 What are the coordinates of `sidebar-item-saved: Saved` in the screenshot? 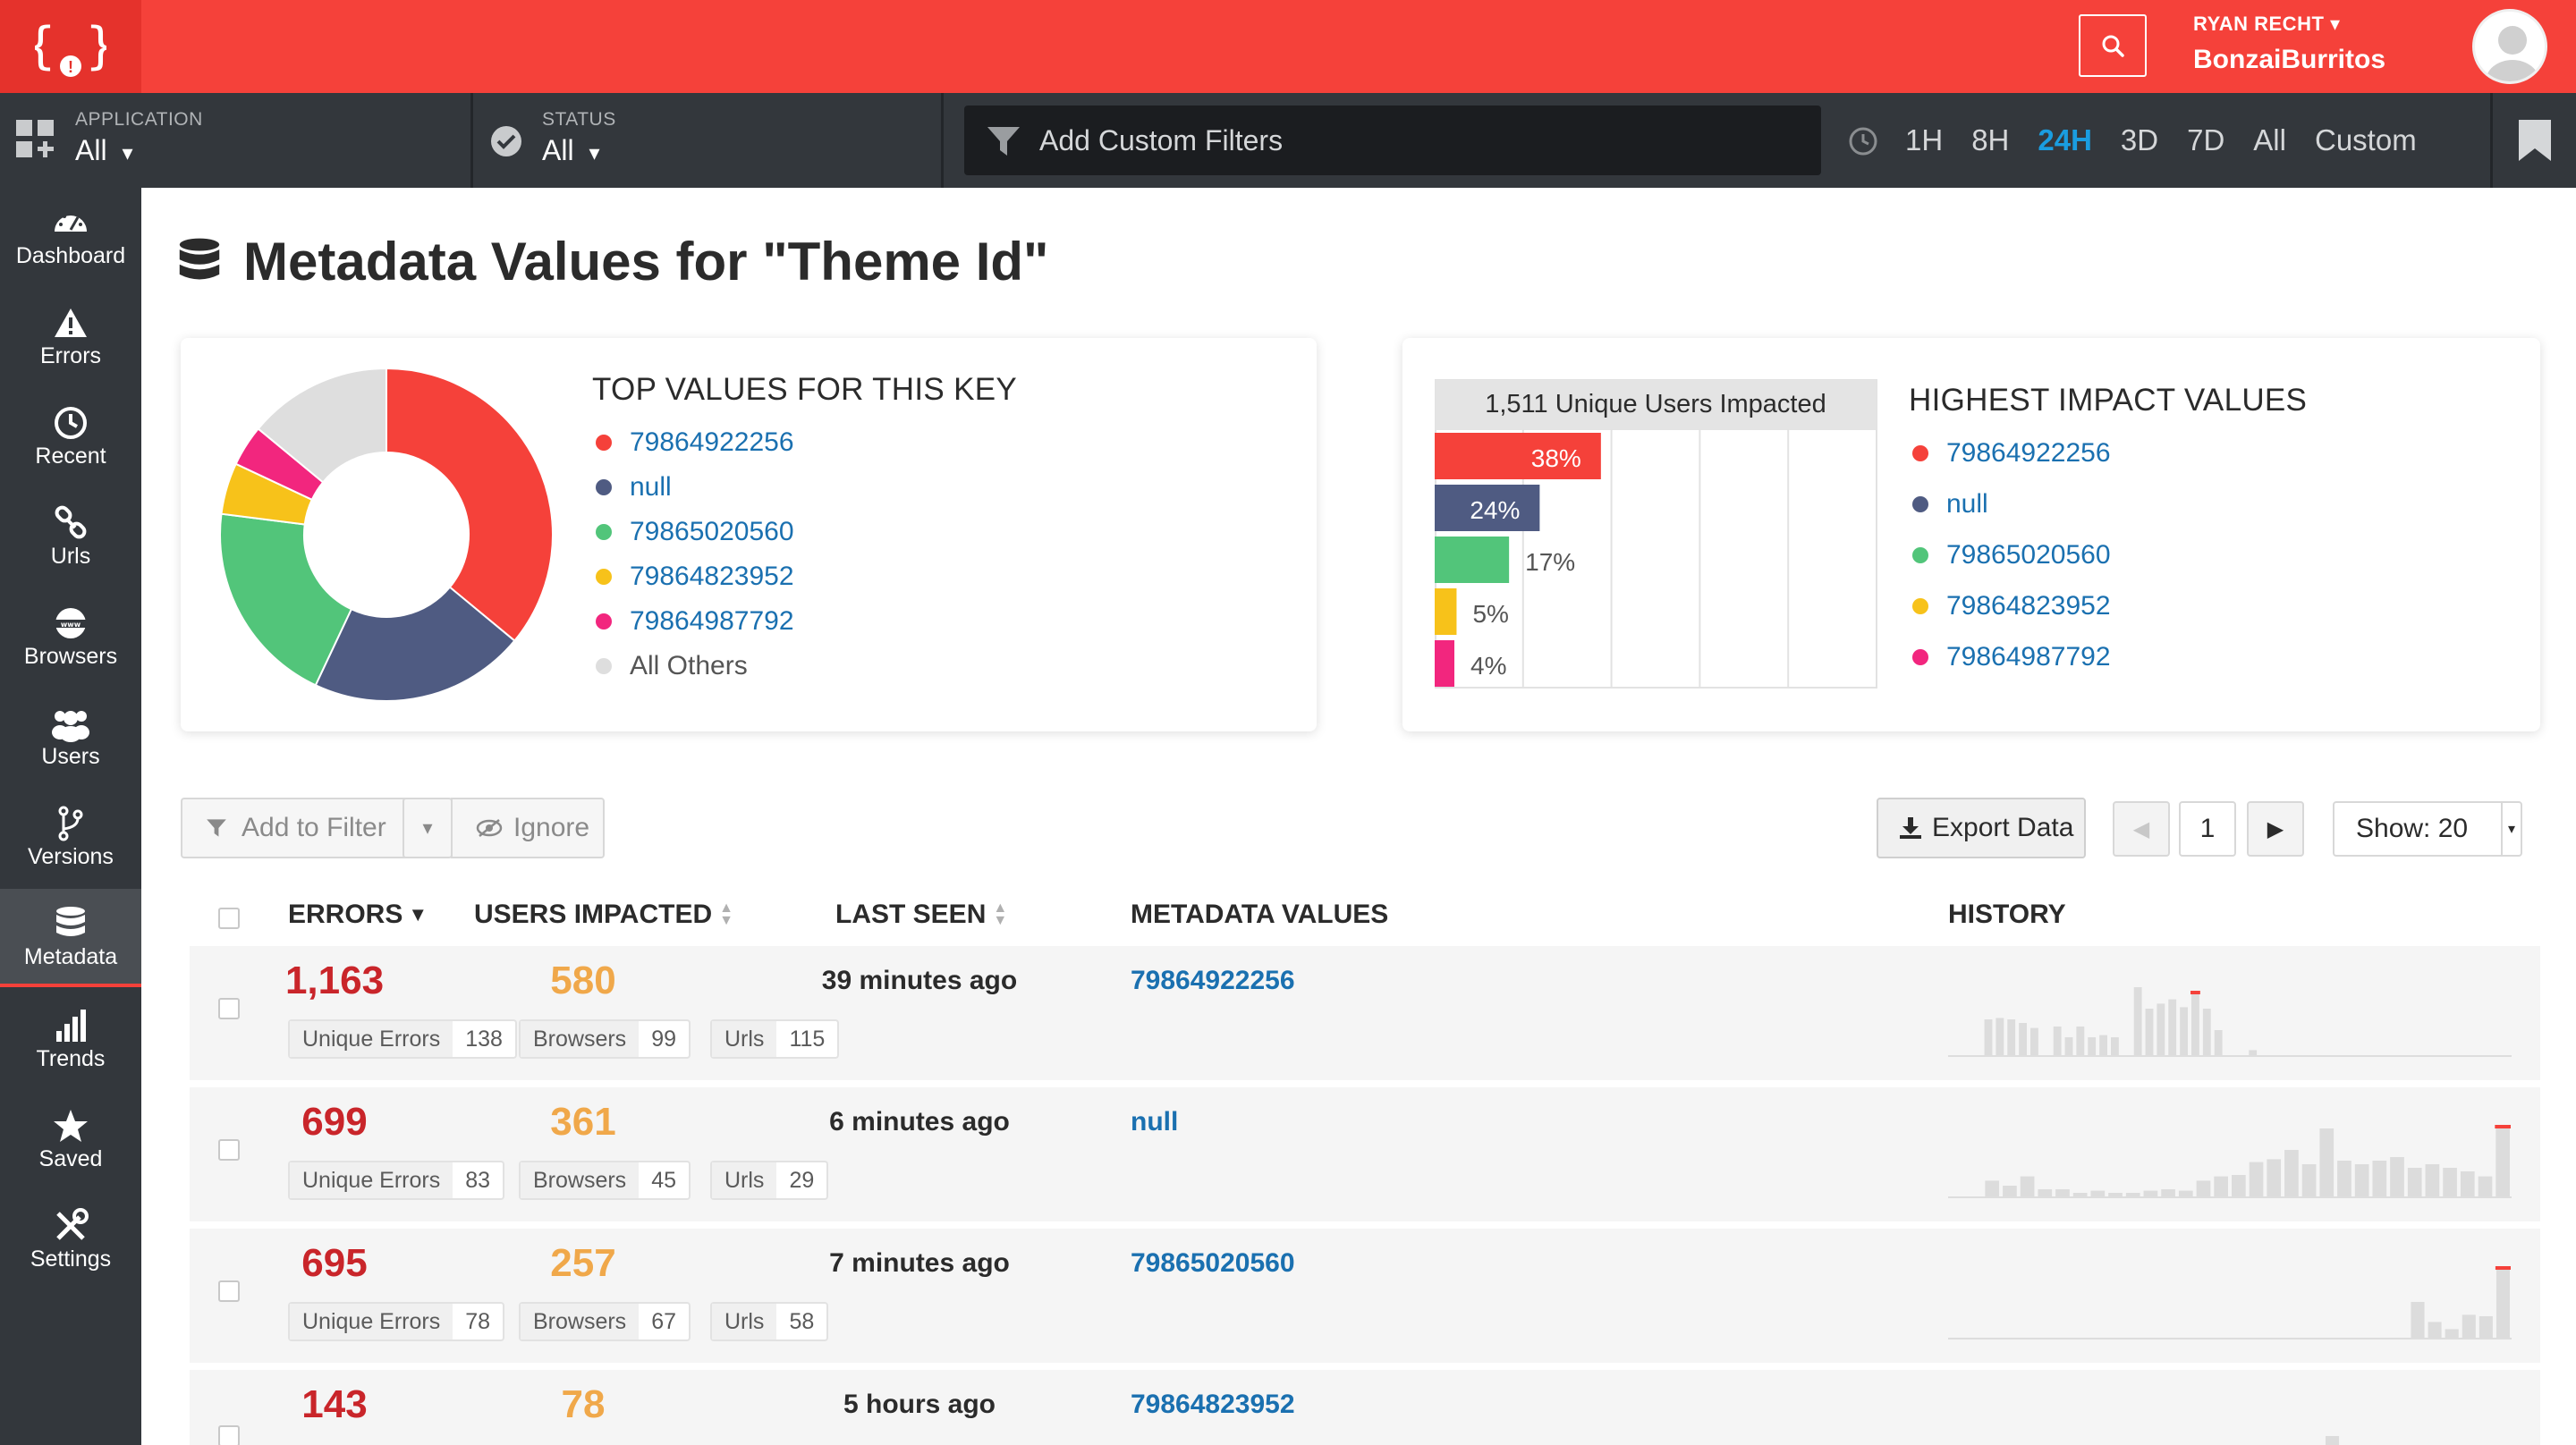 It's located at (70, 1140).